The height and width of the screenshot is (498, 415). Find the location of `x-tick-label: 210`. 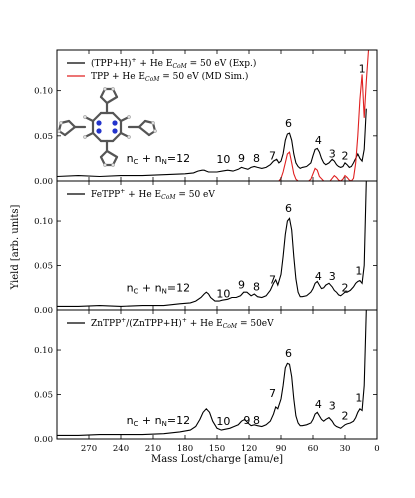

x-tick-label: 210 is located at coordinates (153, 449).